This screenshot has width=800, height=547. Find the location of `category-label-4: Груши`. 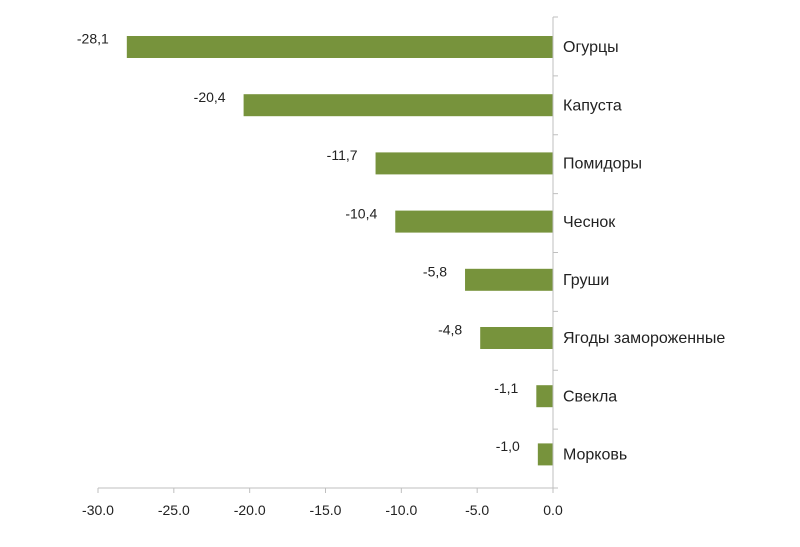

category-label-4: Груши is located at coordinates (586, 280).